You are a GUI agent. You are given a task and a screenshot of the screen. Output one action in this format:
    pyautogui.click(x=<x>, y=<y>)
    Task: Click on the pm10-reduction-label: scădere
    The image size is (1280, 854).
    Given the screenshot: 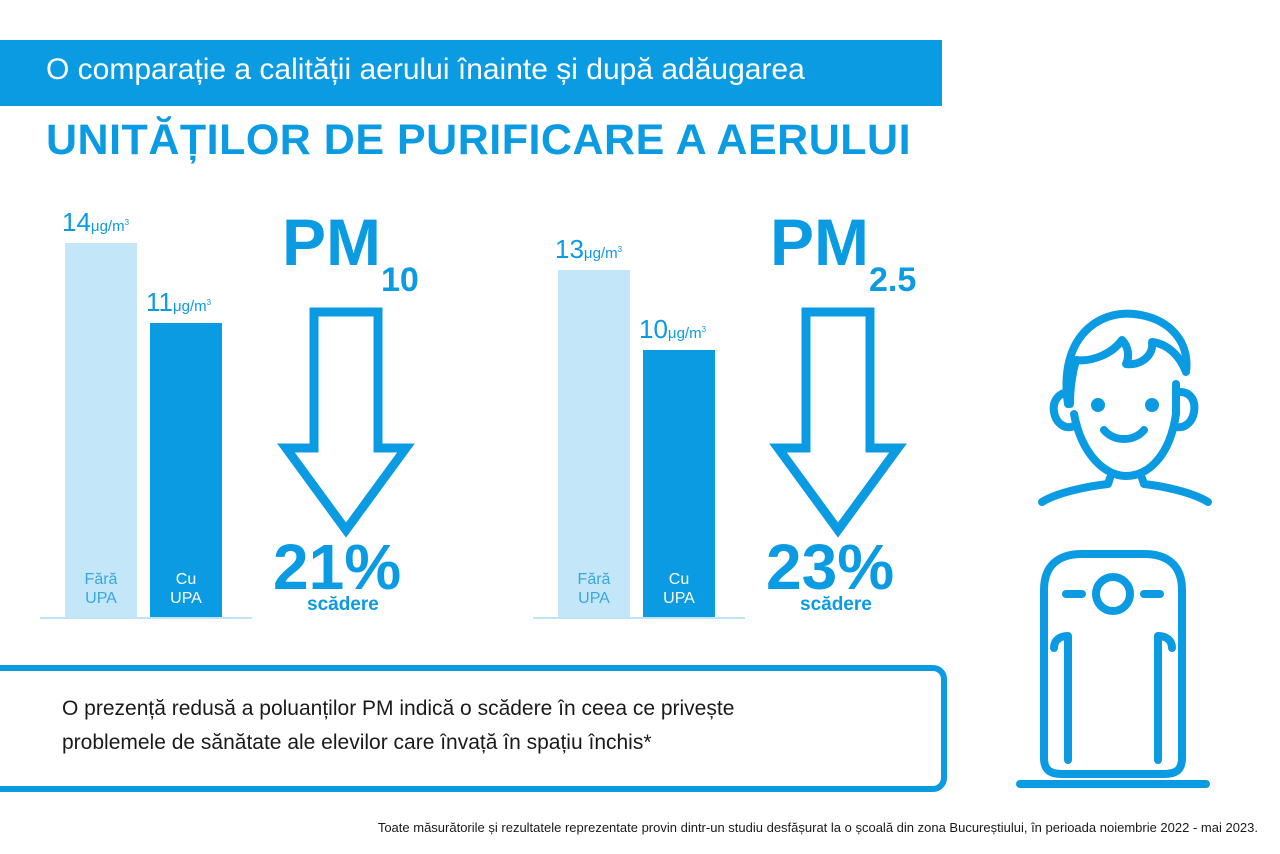 What is the action you would take?
    pyautogui.click(x=343, y=604)
    